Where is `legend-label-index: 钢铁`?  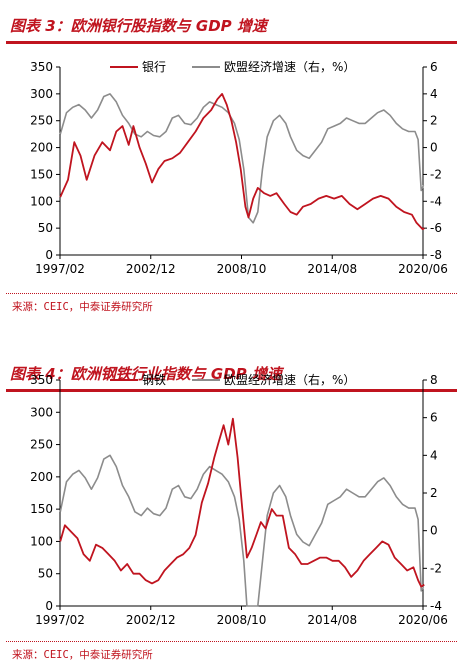 legend-label-index: 钢铁 is located at coordinates (154, 380).